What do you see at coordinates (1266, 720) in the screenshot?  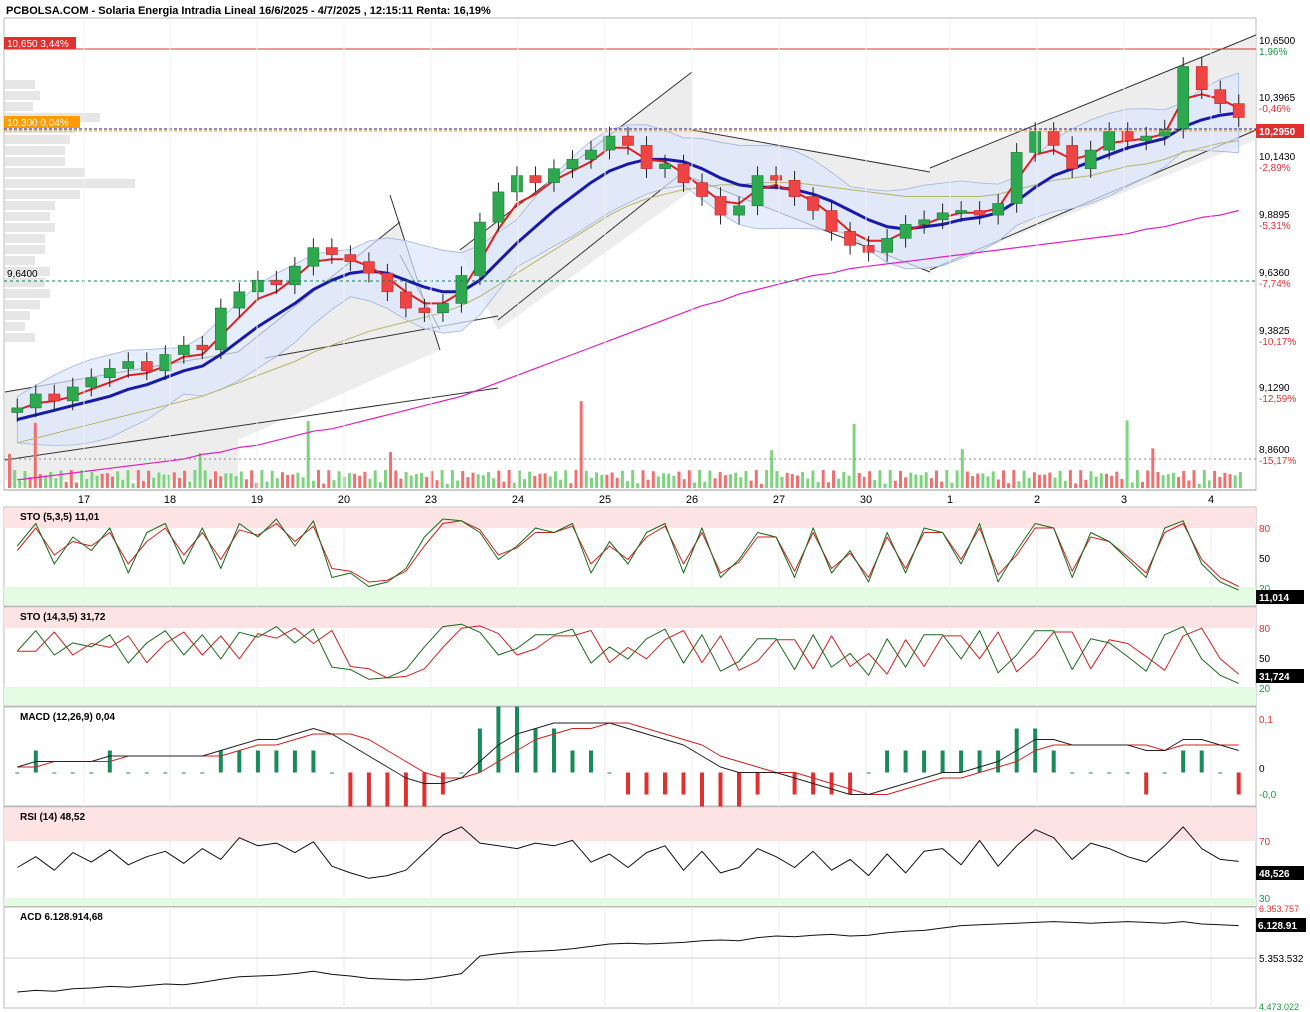 I see `level-label: 0,1` at bounding box center [1266, 720].